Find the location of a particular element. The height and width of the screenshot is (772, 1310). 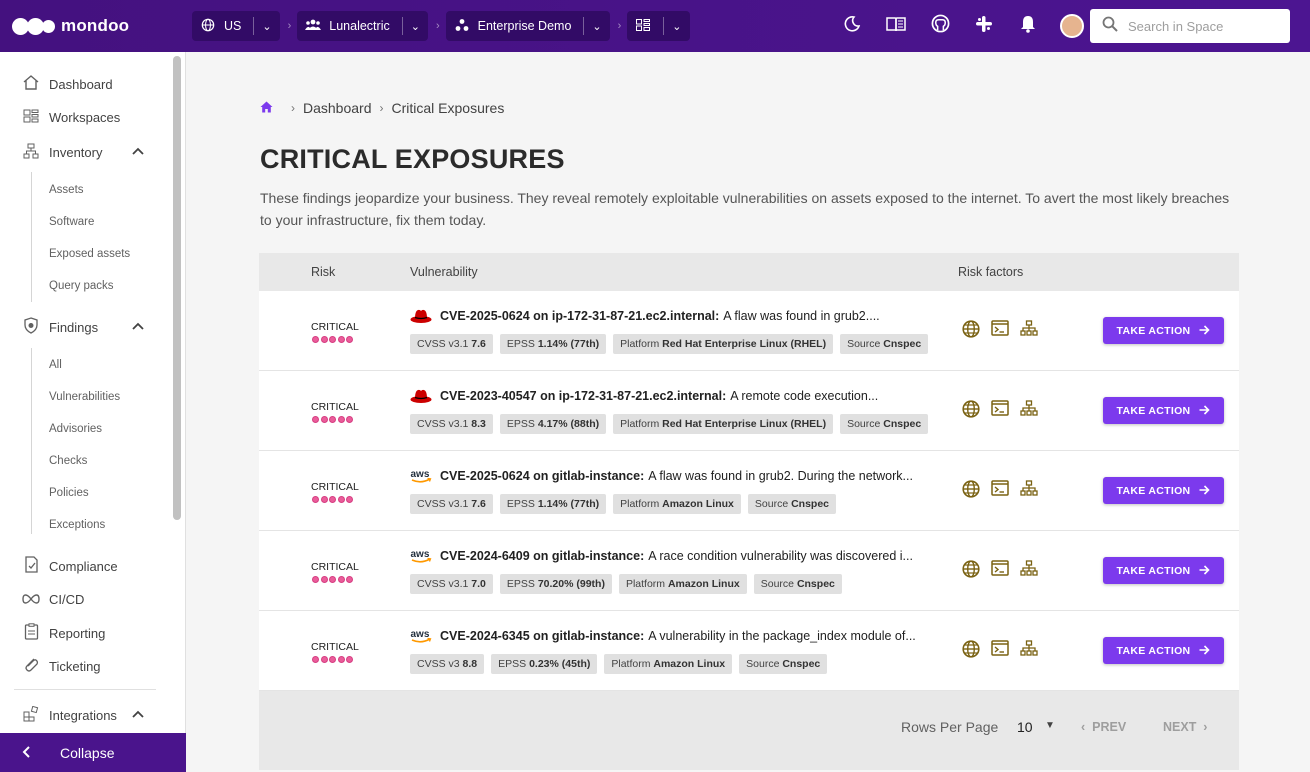

home-icon is located at coordinates (266, 108).